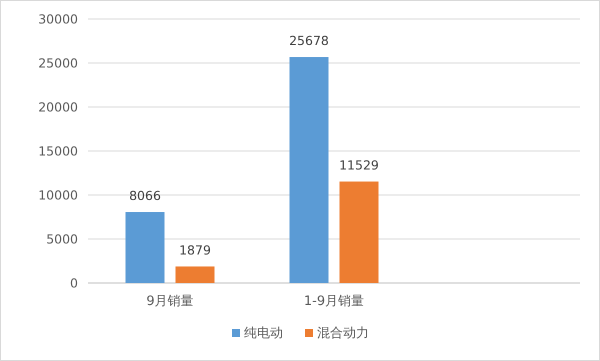 The image size is (600, 361). I want to click on y-tick-label: 30000, so click(58, 19).